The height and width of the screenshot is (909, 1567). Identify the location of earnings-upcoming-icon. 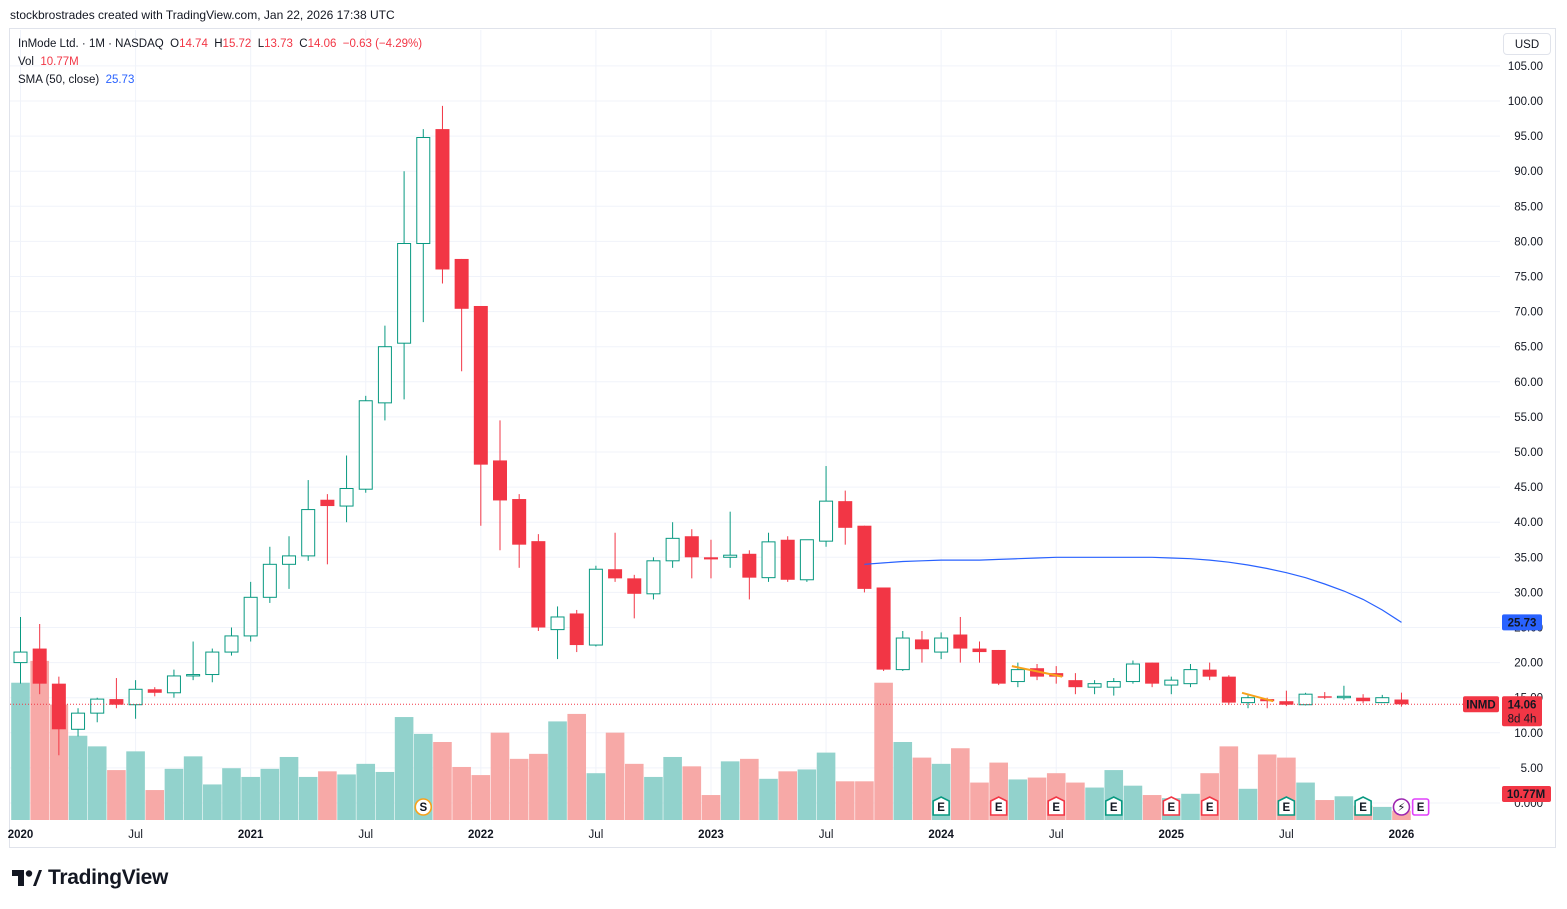
(1420, 807).